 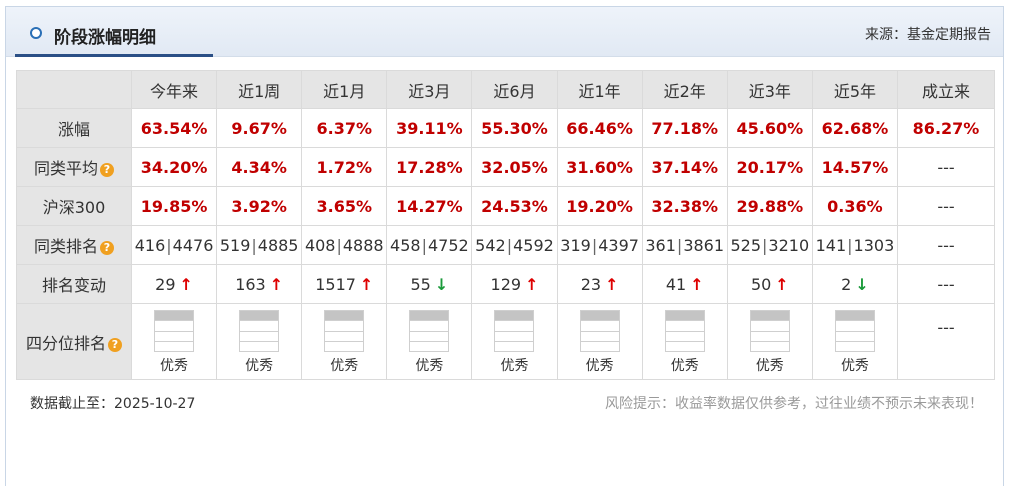 I want to click on table-cell: 361|3861, so click(x=684, y=245).